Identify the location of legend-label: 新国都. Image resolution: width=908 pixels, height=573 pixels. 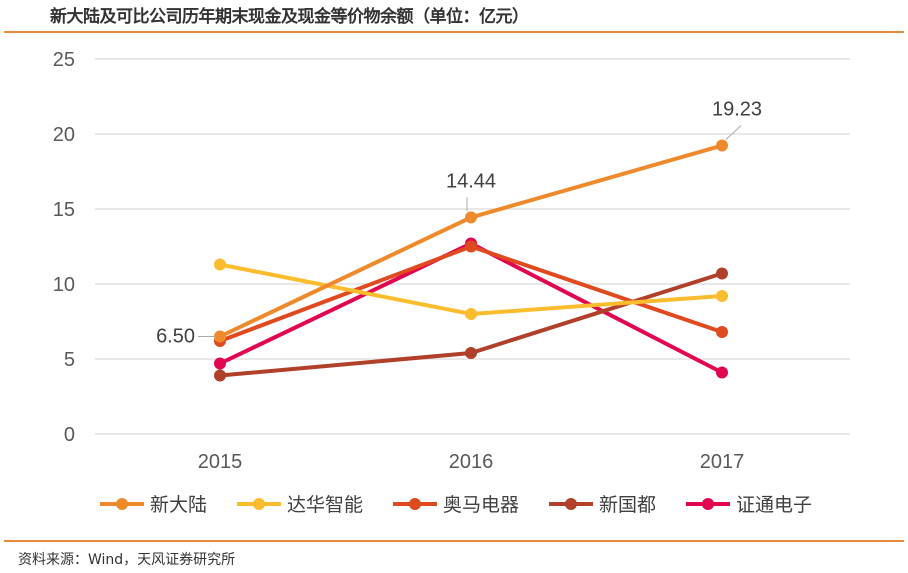
(627, 505).